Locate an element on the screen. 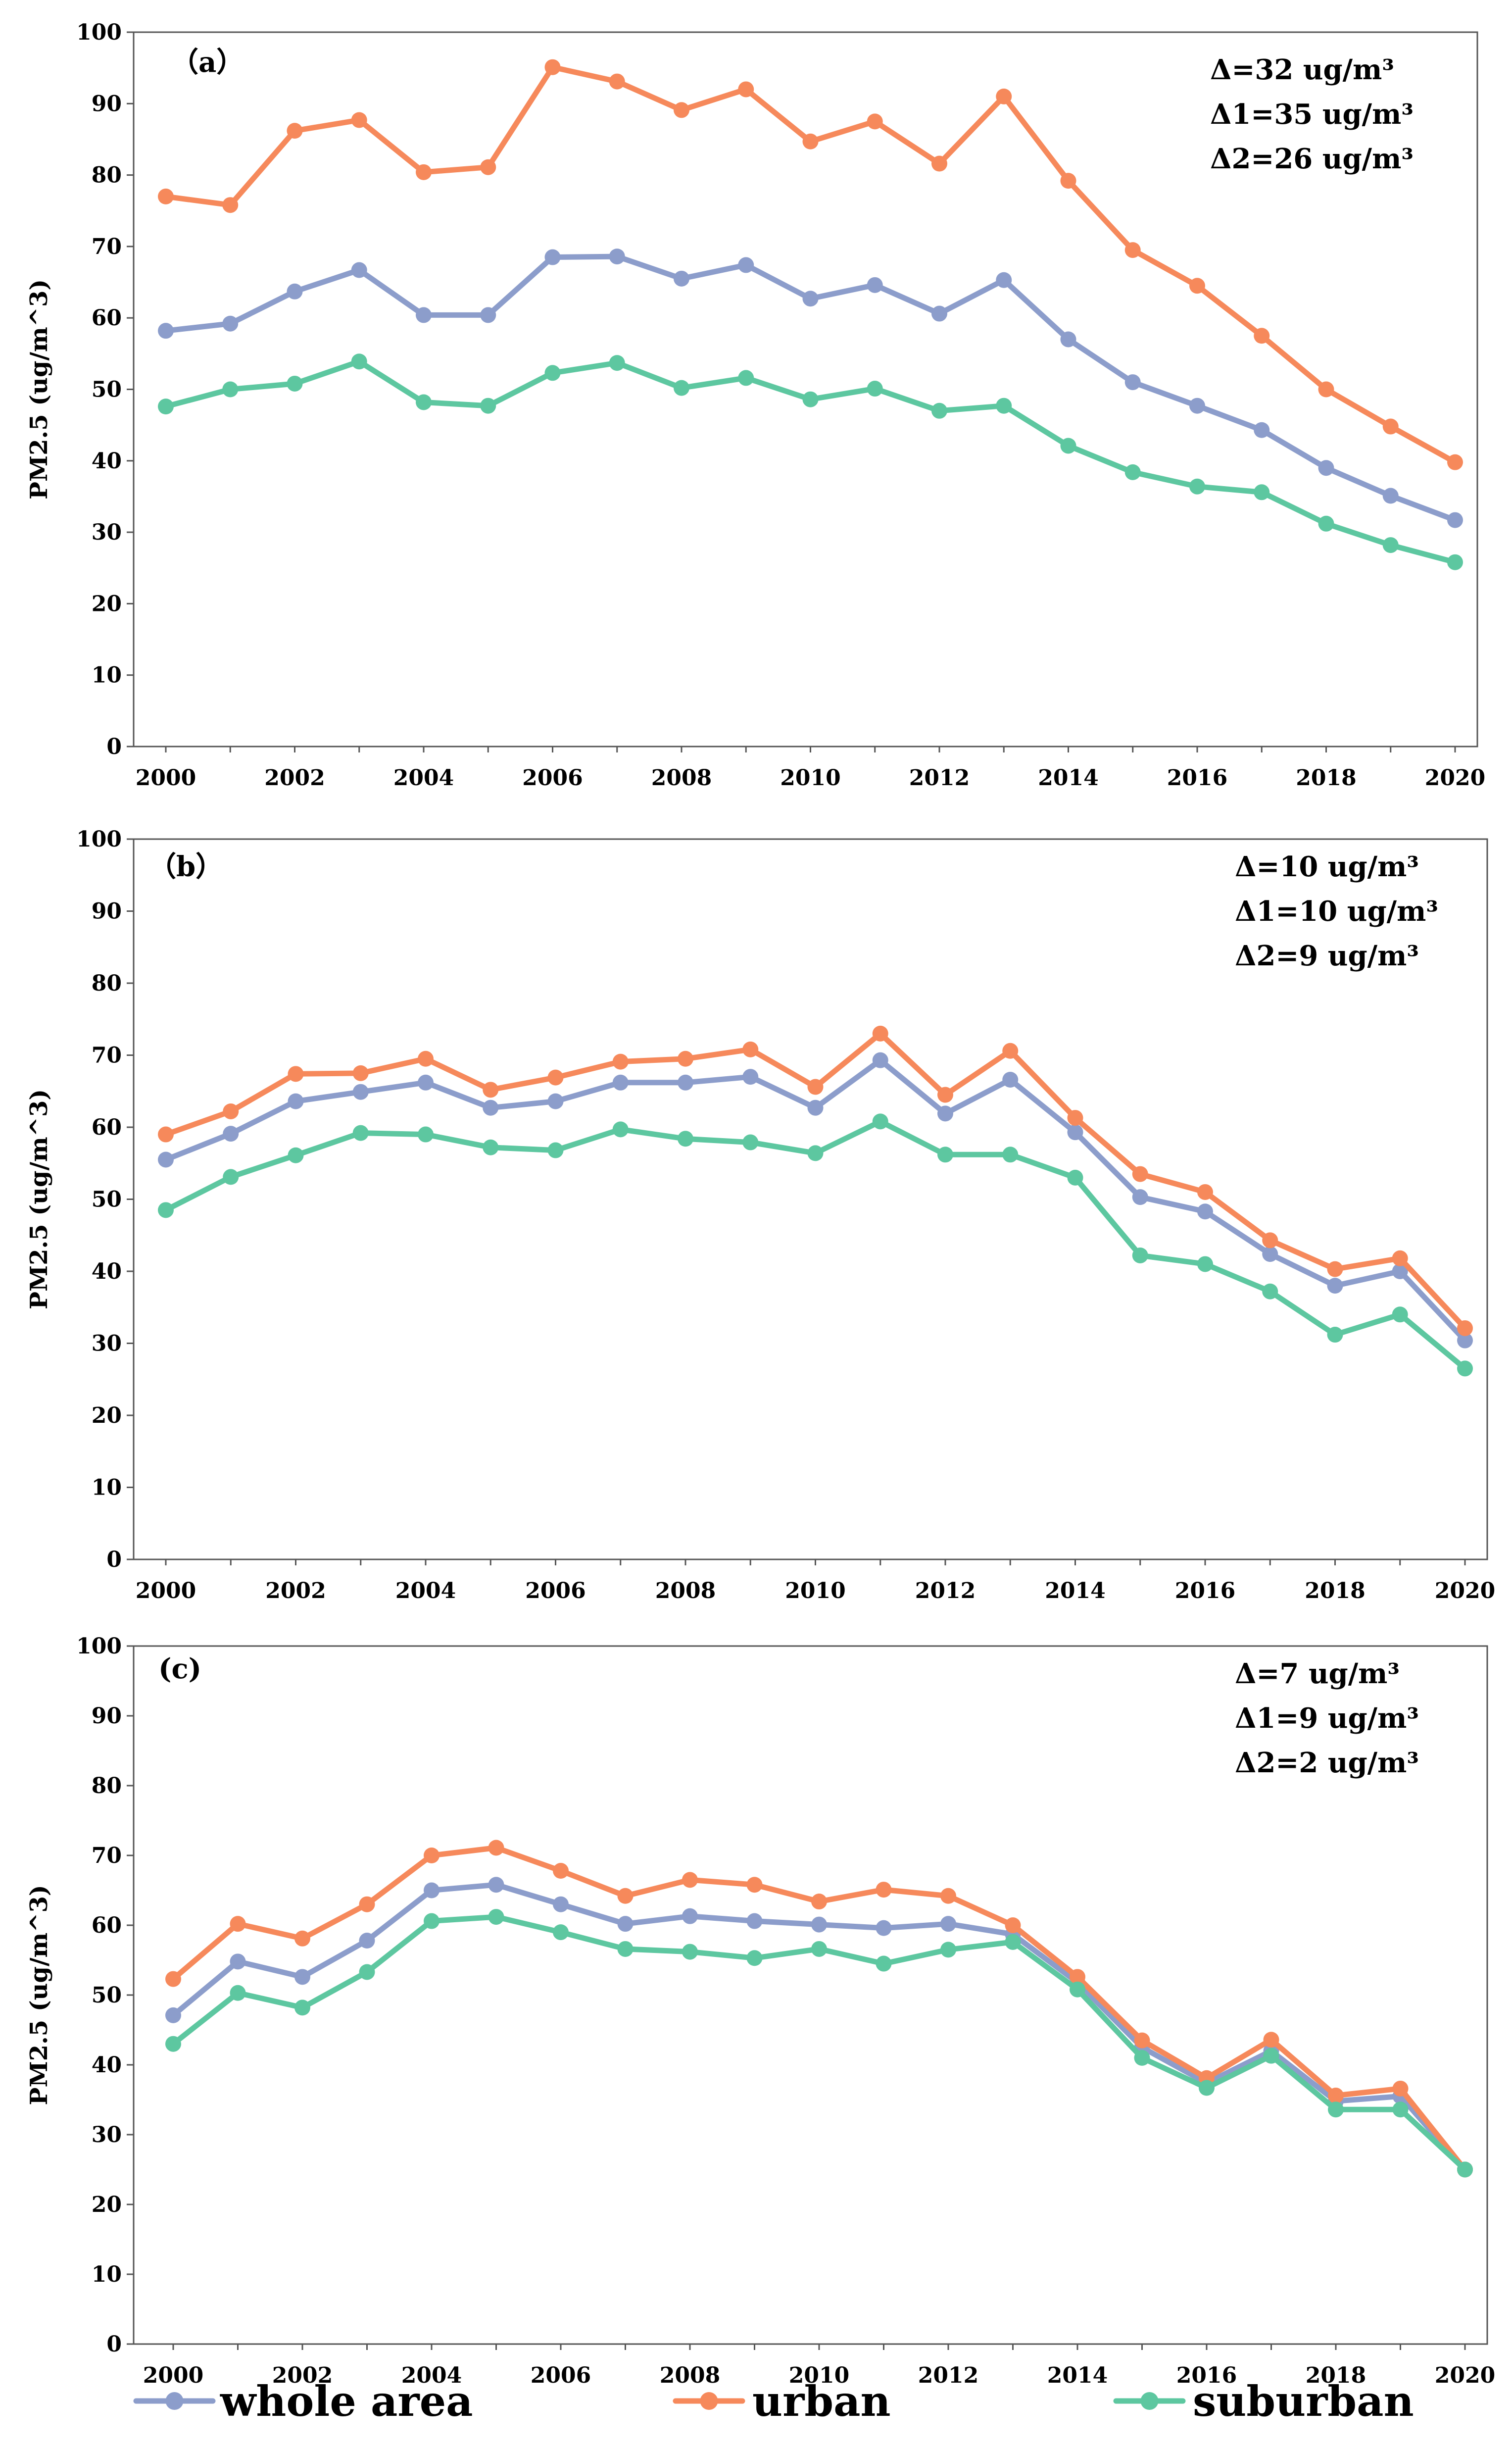  delta-annotation: Δ2=9 ug/m³ is located at coordinates (1327, 956).